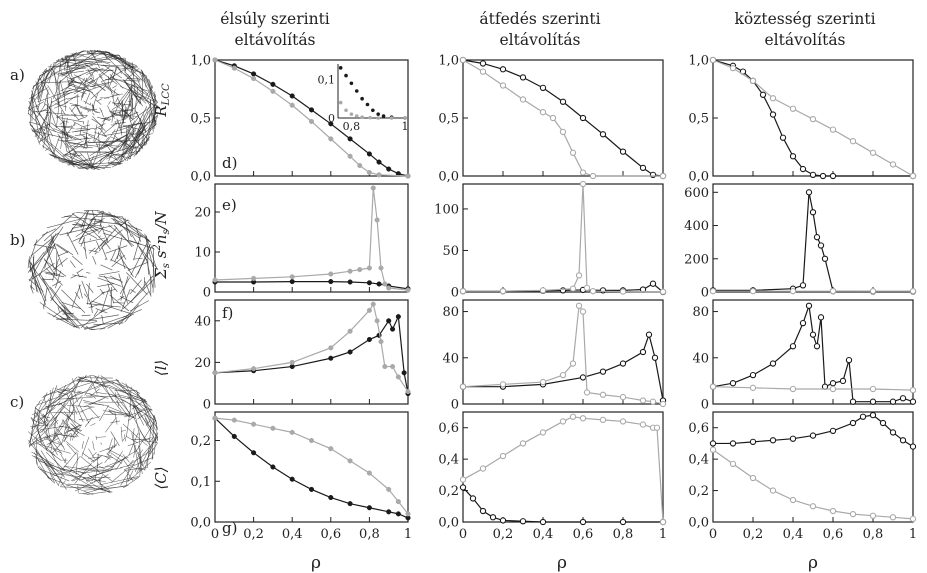  What do you see at coordinates (463, 534) in the screenshot?
I see `x-tick-label: 0` at bounding box center [463, 534].